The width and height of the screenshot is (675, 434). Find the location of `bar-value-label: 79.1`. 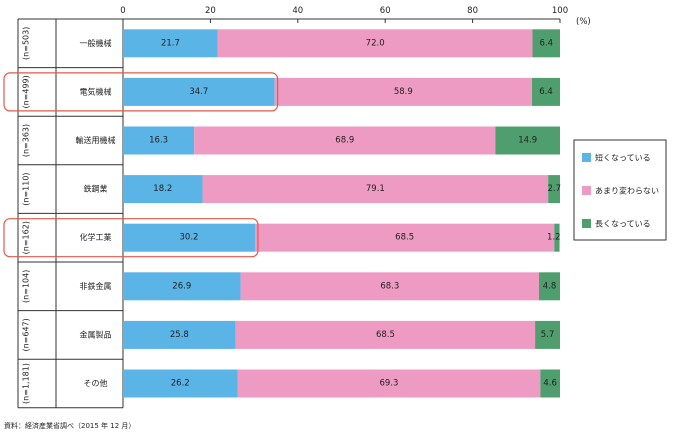

bar-value-label: 79.1 is located at coordinates (375, 189).